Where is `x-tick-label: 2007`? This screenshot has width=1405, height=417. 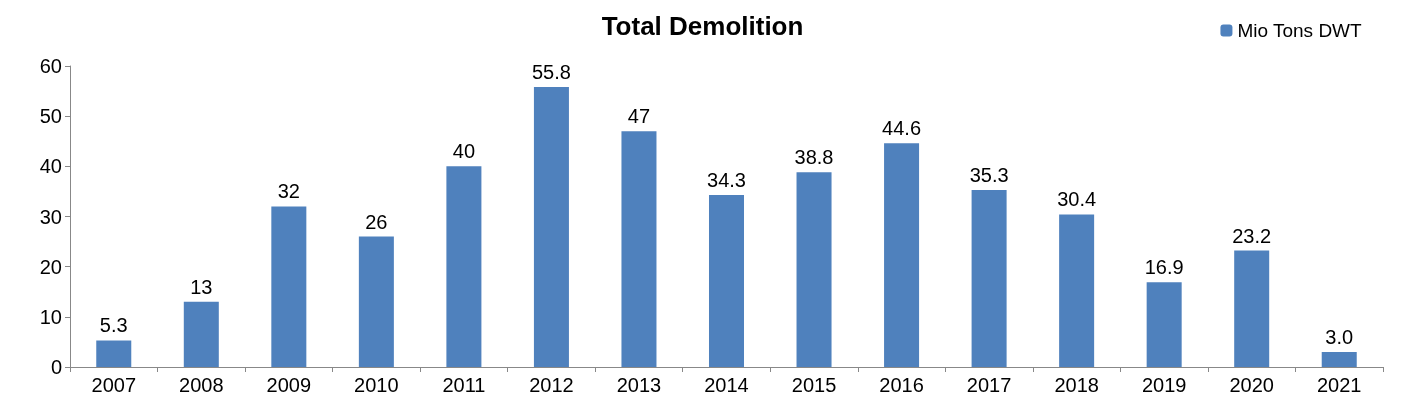 x-tick-label: 2007 is located at coordinates (114, 385).